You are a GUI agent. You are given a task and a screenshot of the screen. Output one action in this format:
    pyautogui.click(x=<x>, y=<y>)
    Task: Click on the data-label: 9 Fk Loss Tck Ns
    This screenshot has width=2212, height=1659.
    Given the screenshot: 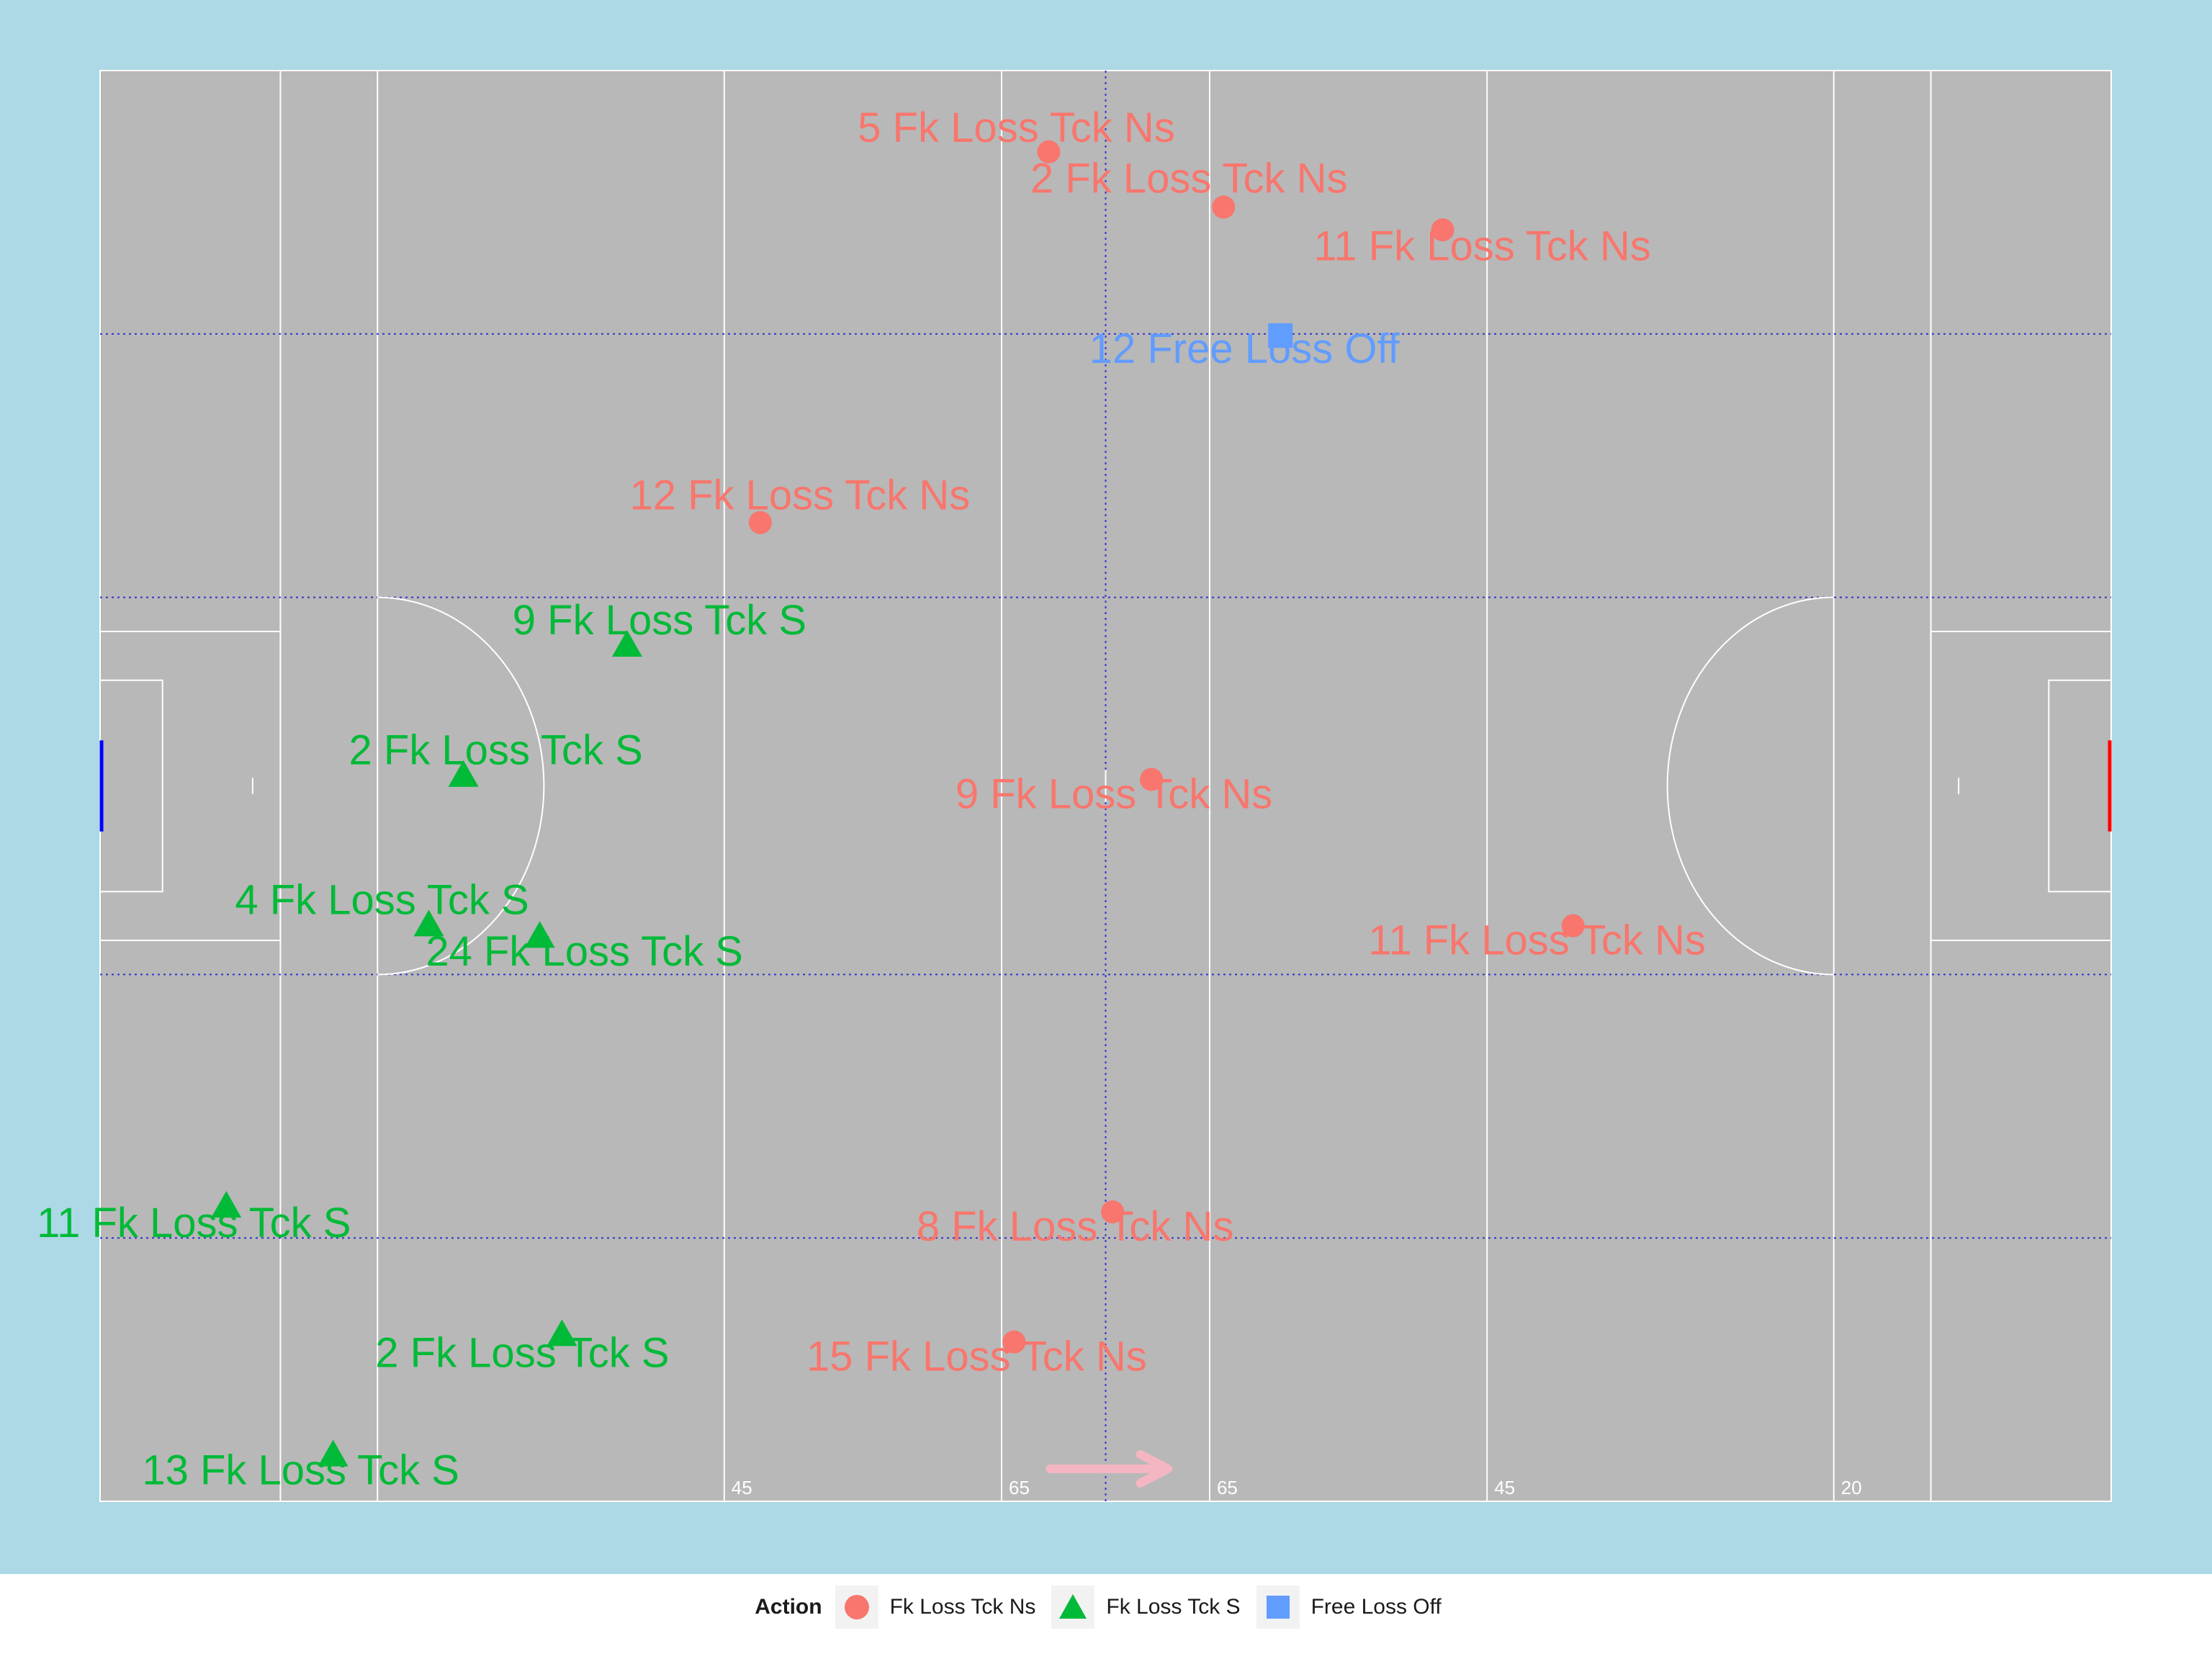 What is the action you would take?
    pyautogui.click(x=1114, y=793)
    